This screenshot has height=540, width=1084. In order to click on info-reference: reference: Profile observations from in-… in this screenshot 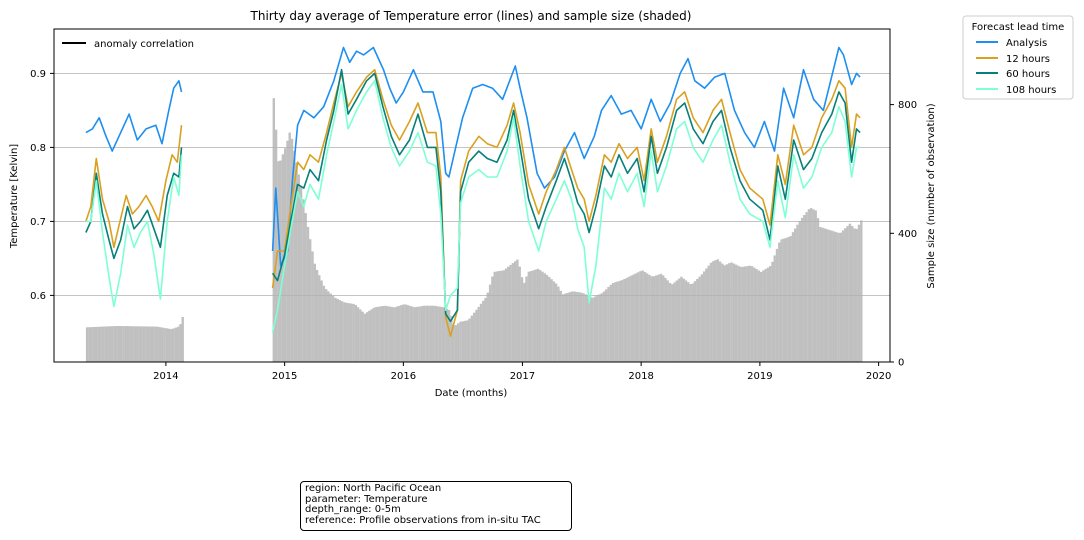, I will do `click(423, 520)`.